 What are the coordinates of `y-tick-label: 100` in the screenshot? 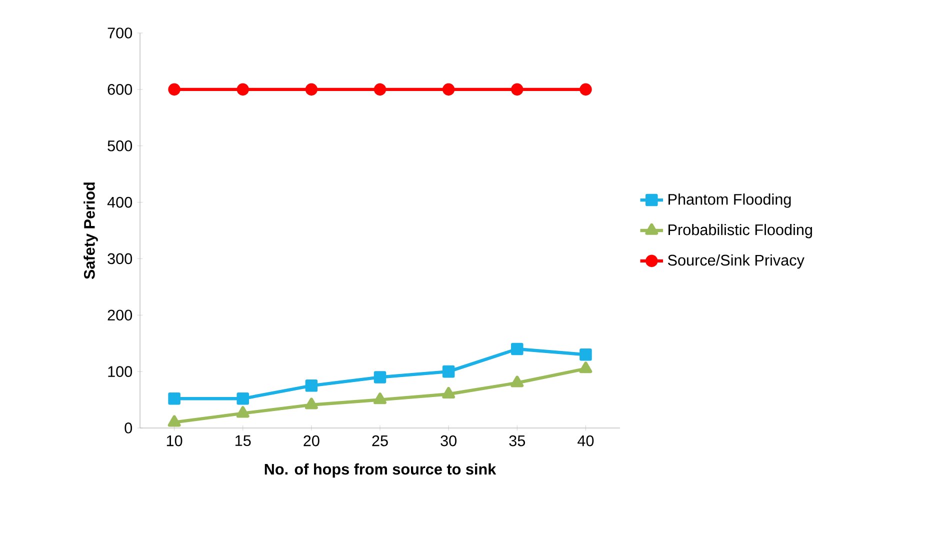 It's located at (120, 371).